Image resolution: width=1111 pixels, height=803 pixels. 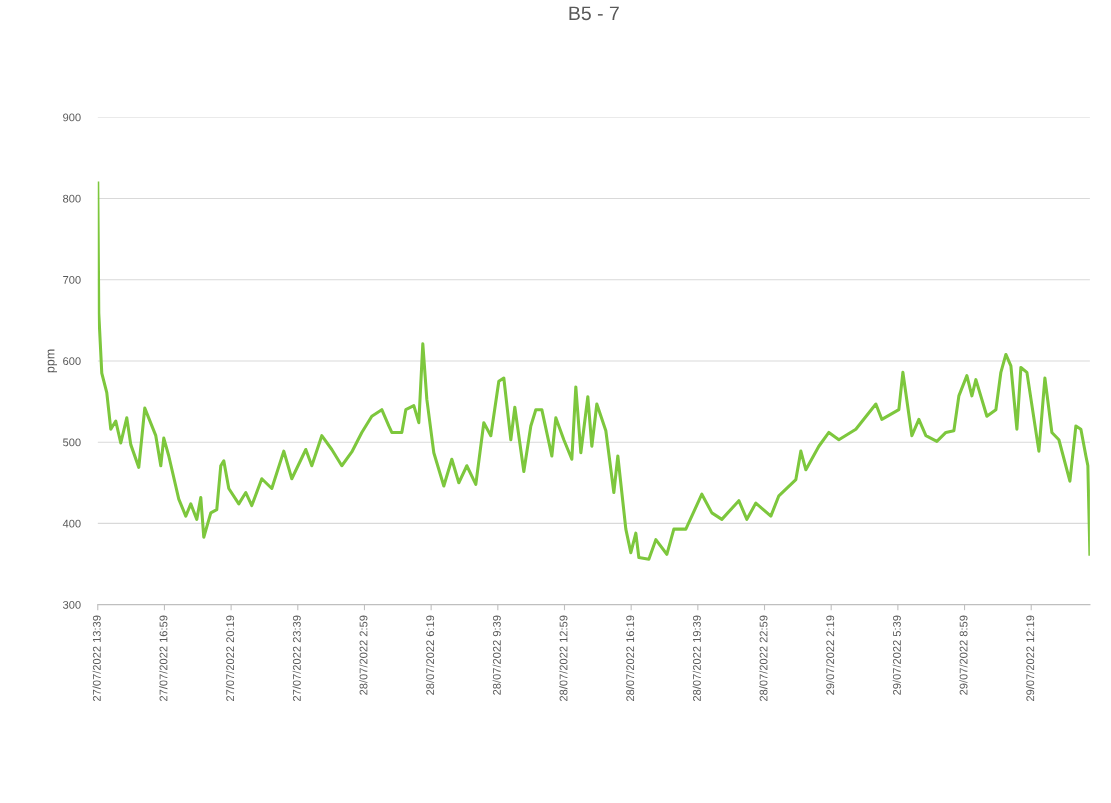 What do you see at coordinates (896, 655) in the screenshot?
I see `x-tick-label: 29/07/2022 5:39` at bounding box center [896, 655].